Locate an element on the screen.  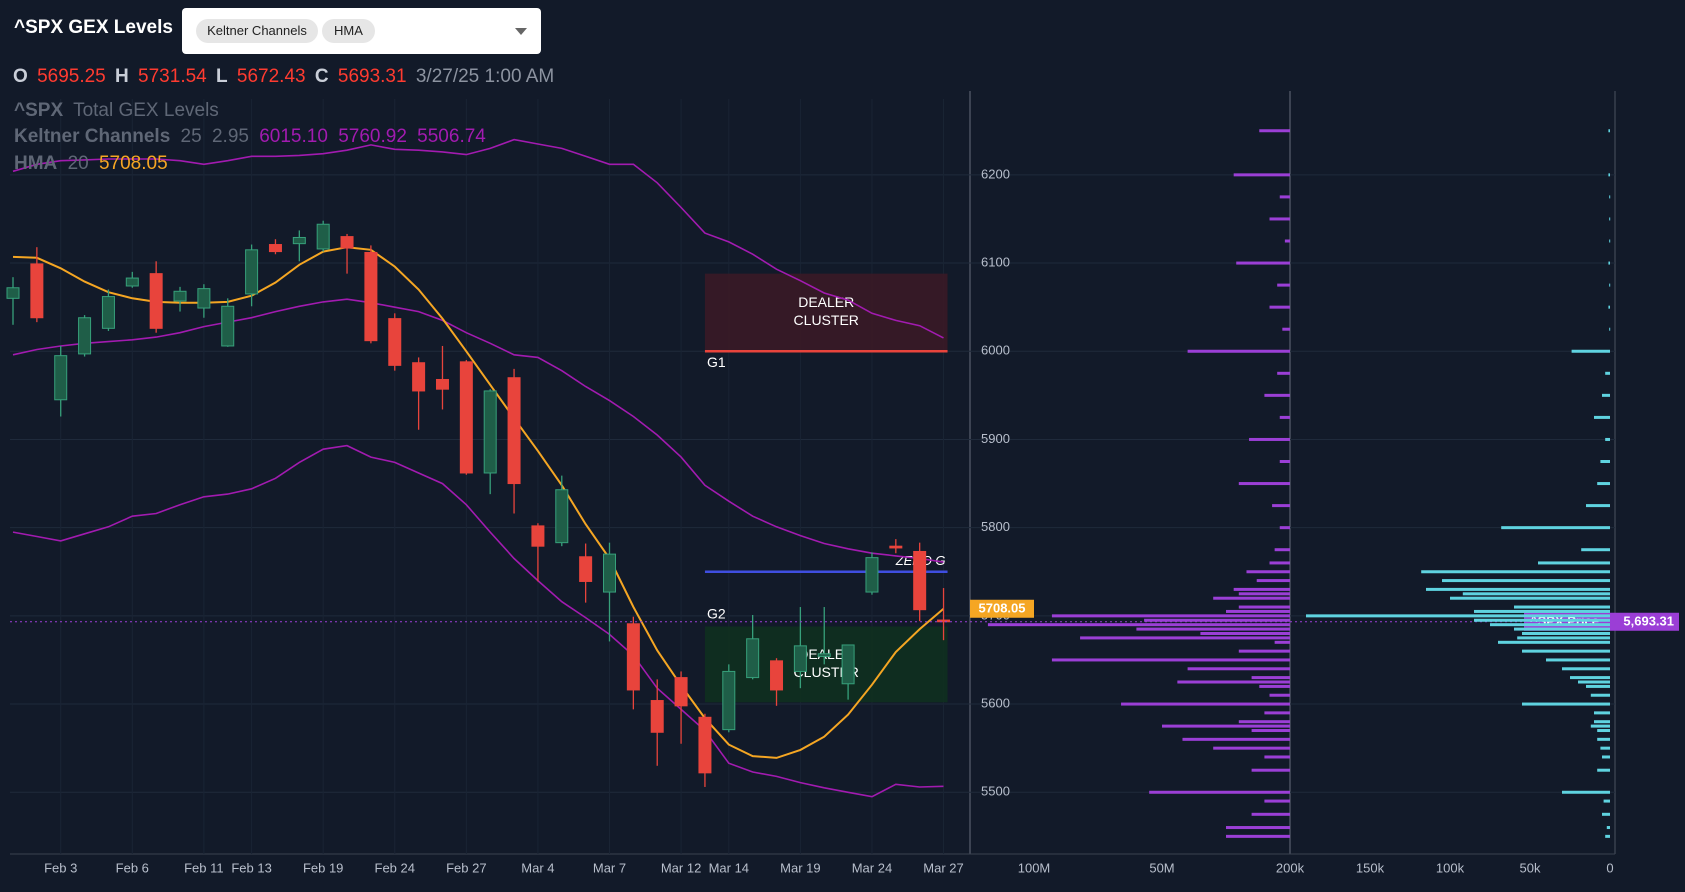
ohlc-letter: O is located at coordinates (20, 76).